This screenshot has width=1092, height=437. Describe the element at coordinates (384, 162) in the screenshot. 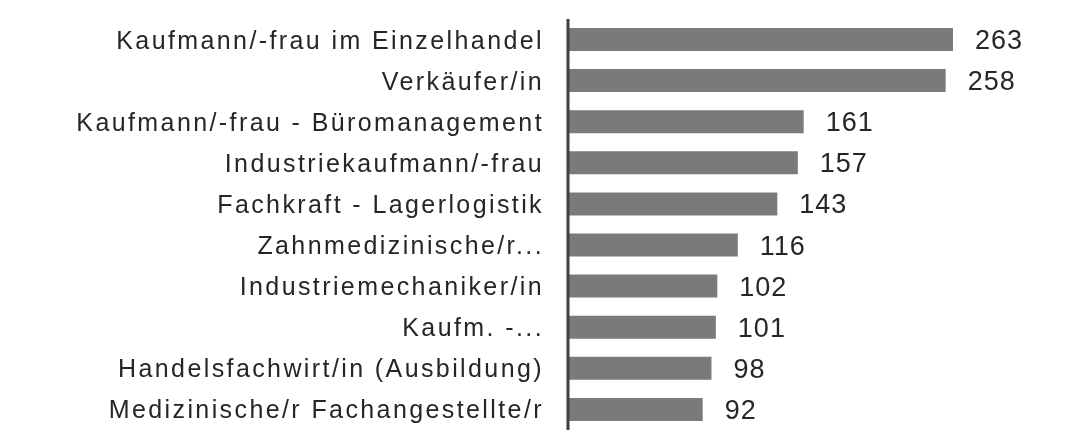

I see `y-tick-label: Industriekaufmann/-frau` at that location.